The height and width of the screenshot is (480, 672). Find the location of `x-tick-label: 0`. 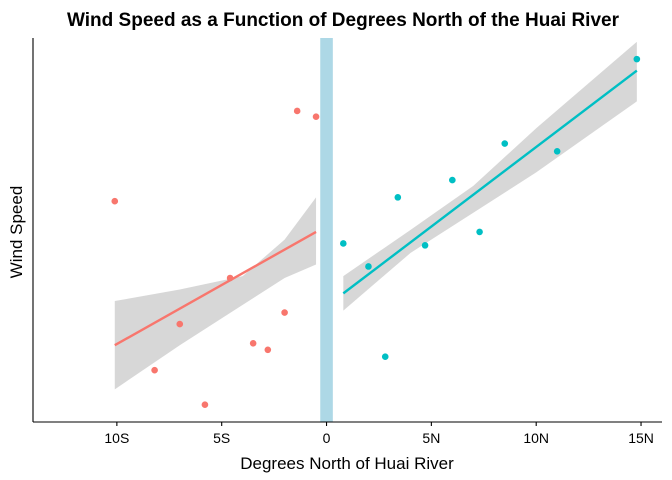

x-tick-label: 0 is located at coordinates (327, 438).